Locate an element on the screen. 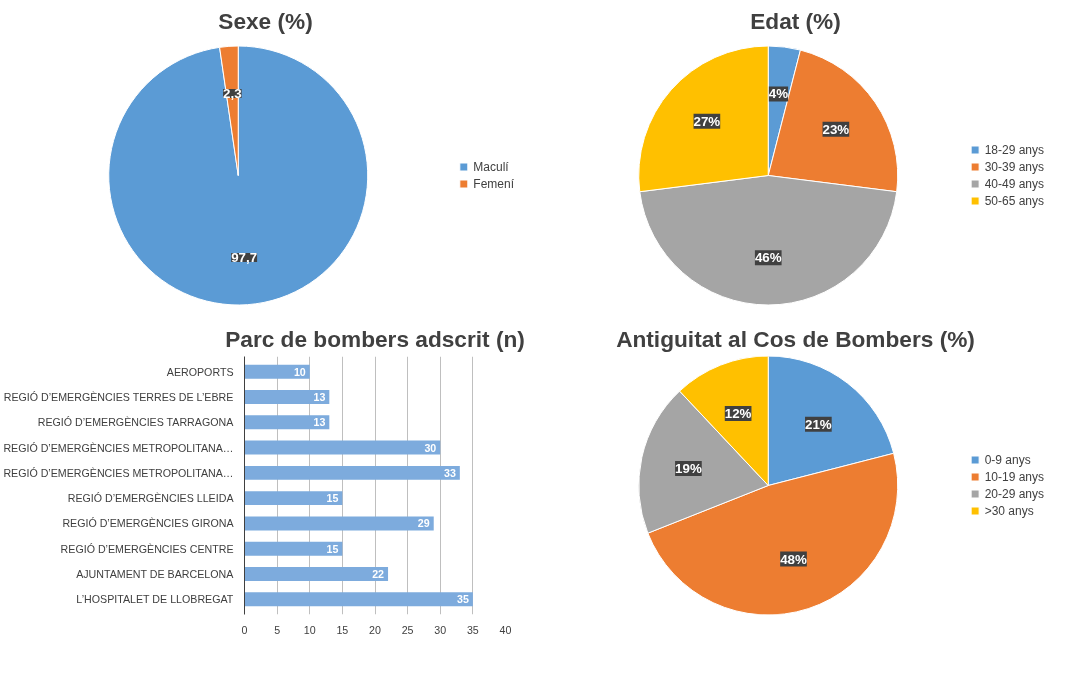 Image resolution: width=1085 pixels, height=678 pixels. data-label: 35 is located at coordinates (463, 599).